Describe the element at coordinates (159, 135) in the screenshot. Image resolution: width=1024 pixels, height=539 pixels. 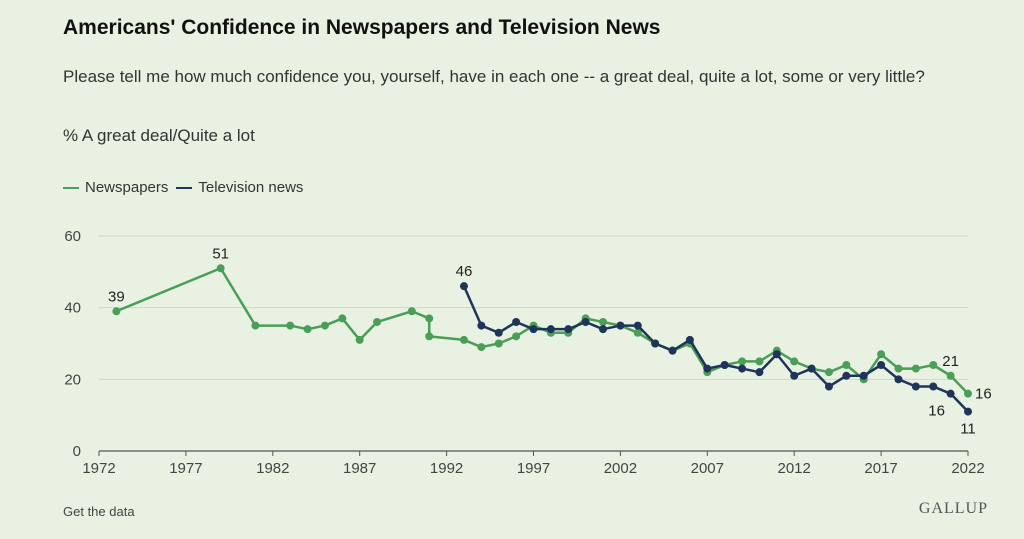
I see `measure-label: % A great deal/Quite a lot` at that location.